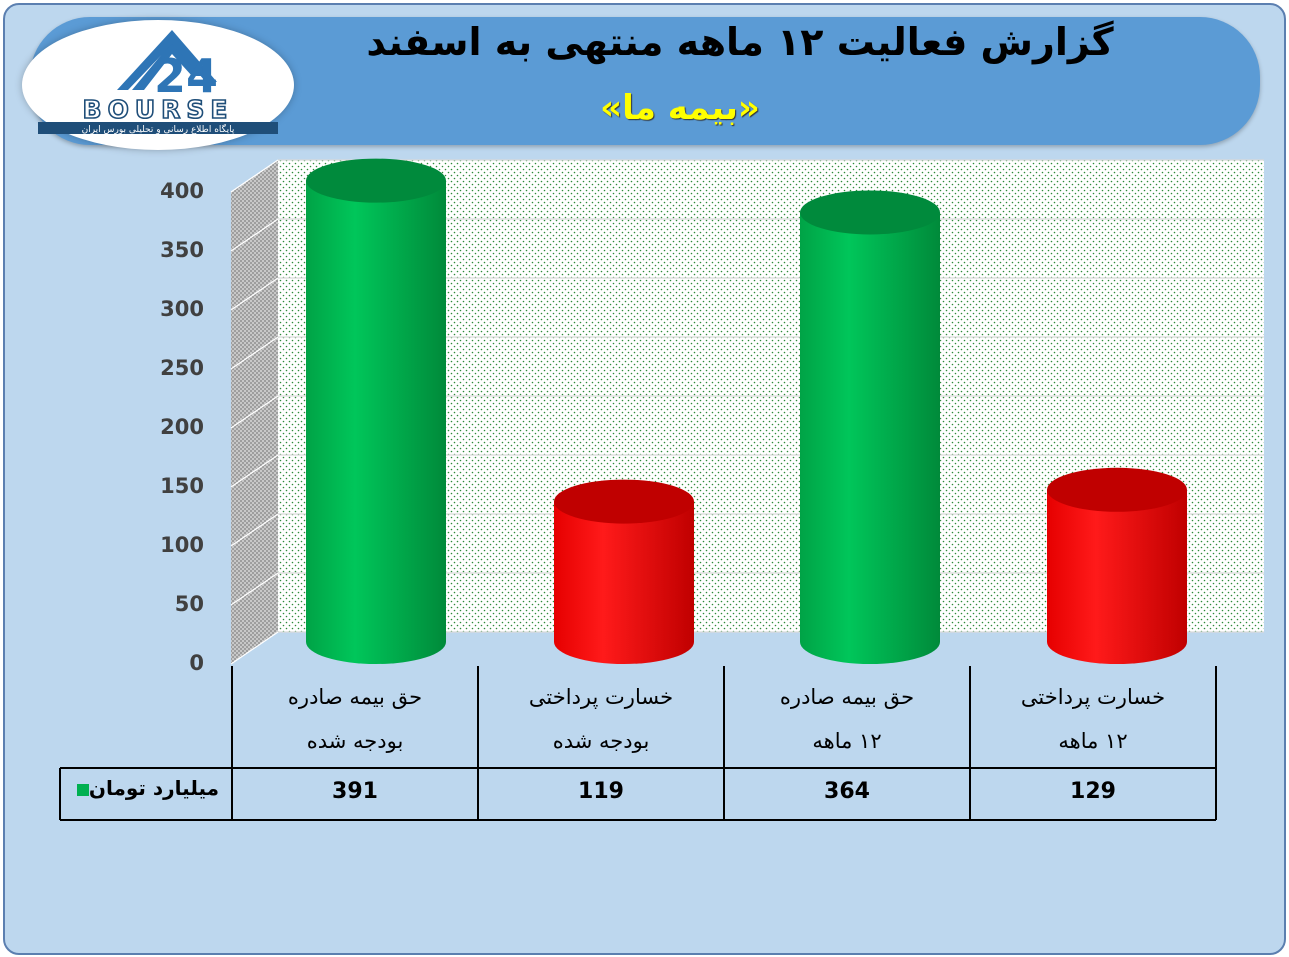  Describe the element at coordinates (847, 791) in the screenshot. I see `data-table-value-3: 364` at that location.